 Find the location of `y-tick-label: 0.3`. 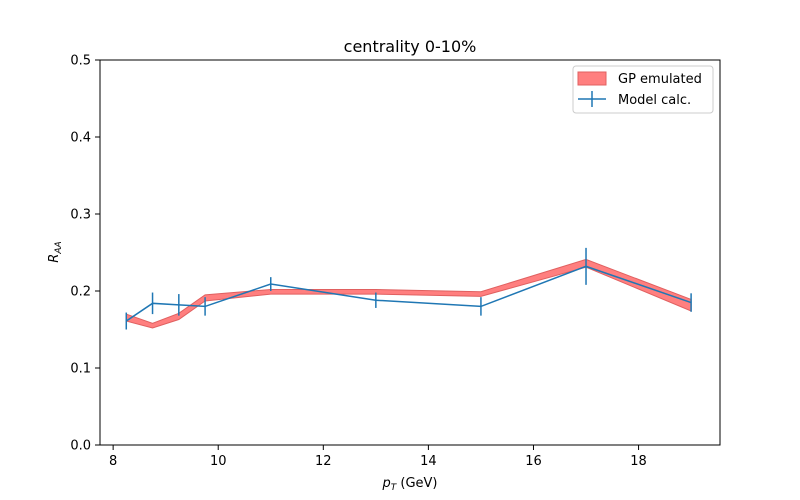

y-tick-label: 0.3 is located at coordinates (80, 215).